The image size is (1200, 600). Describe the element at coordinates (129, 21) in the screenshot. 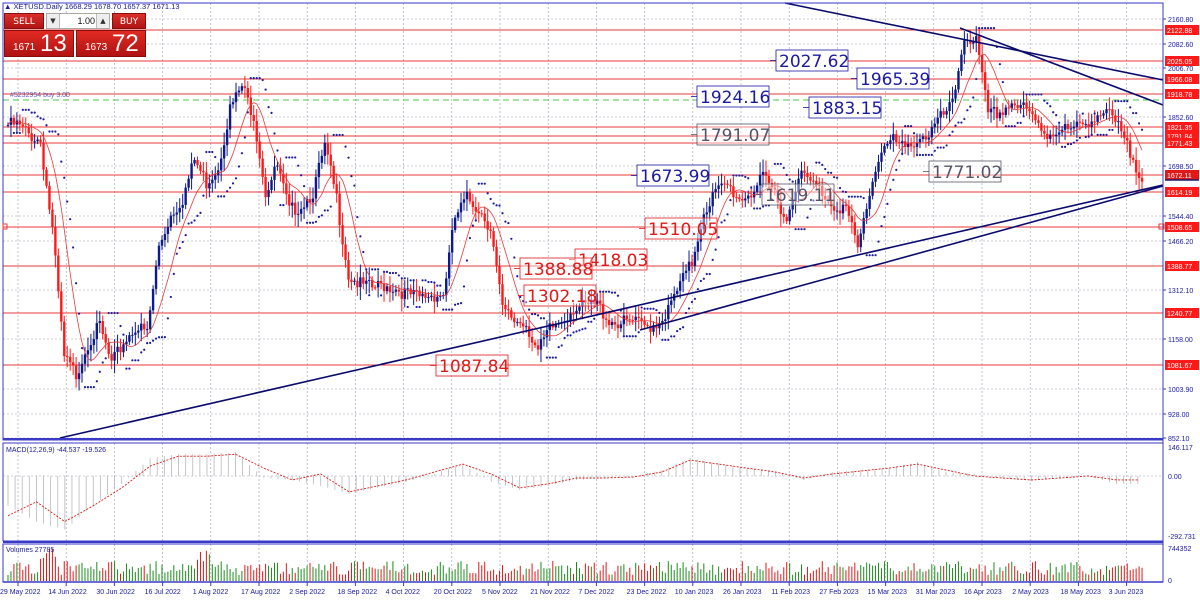

I see `buy-button: BUY` at that location.